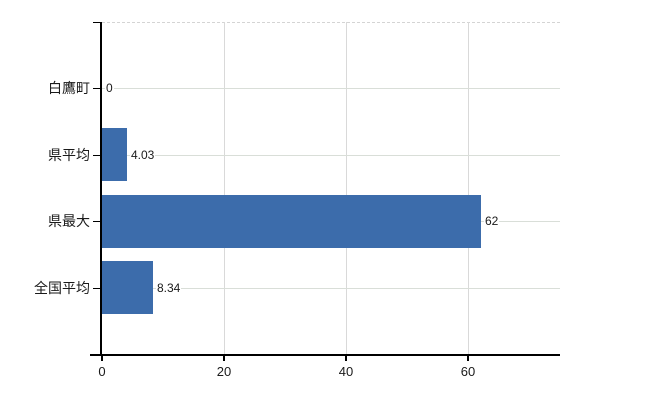  I want to click on bar-value-label: 8.34, so click(169, 288).